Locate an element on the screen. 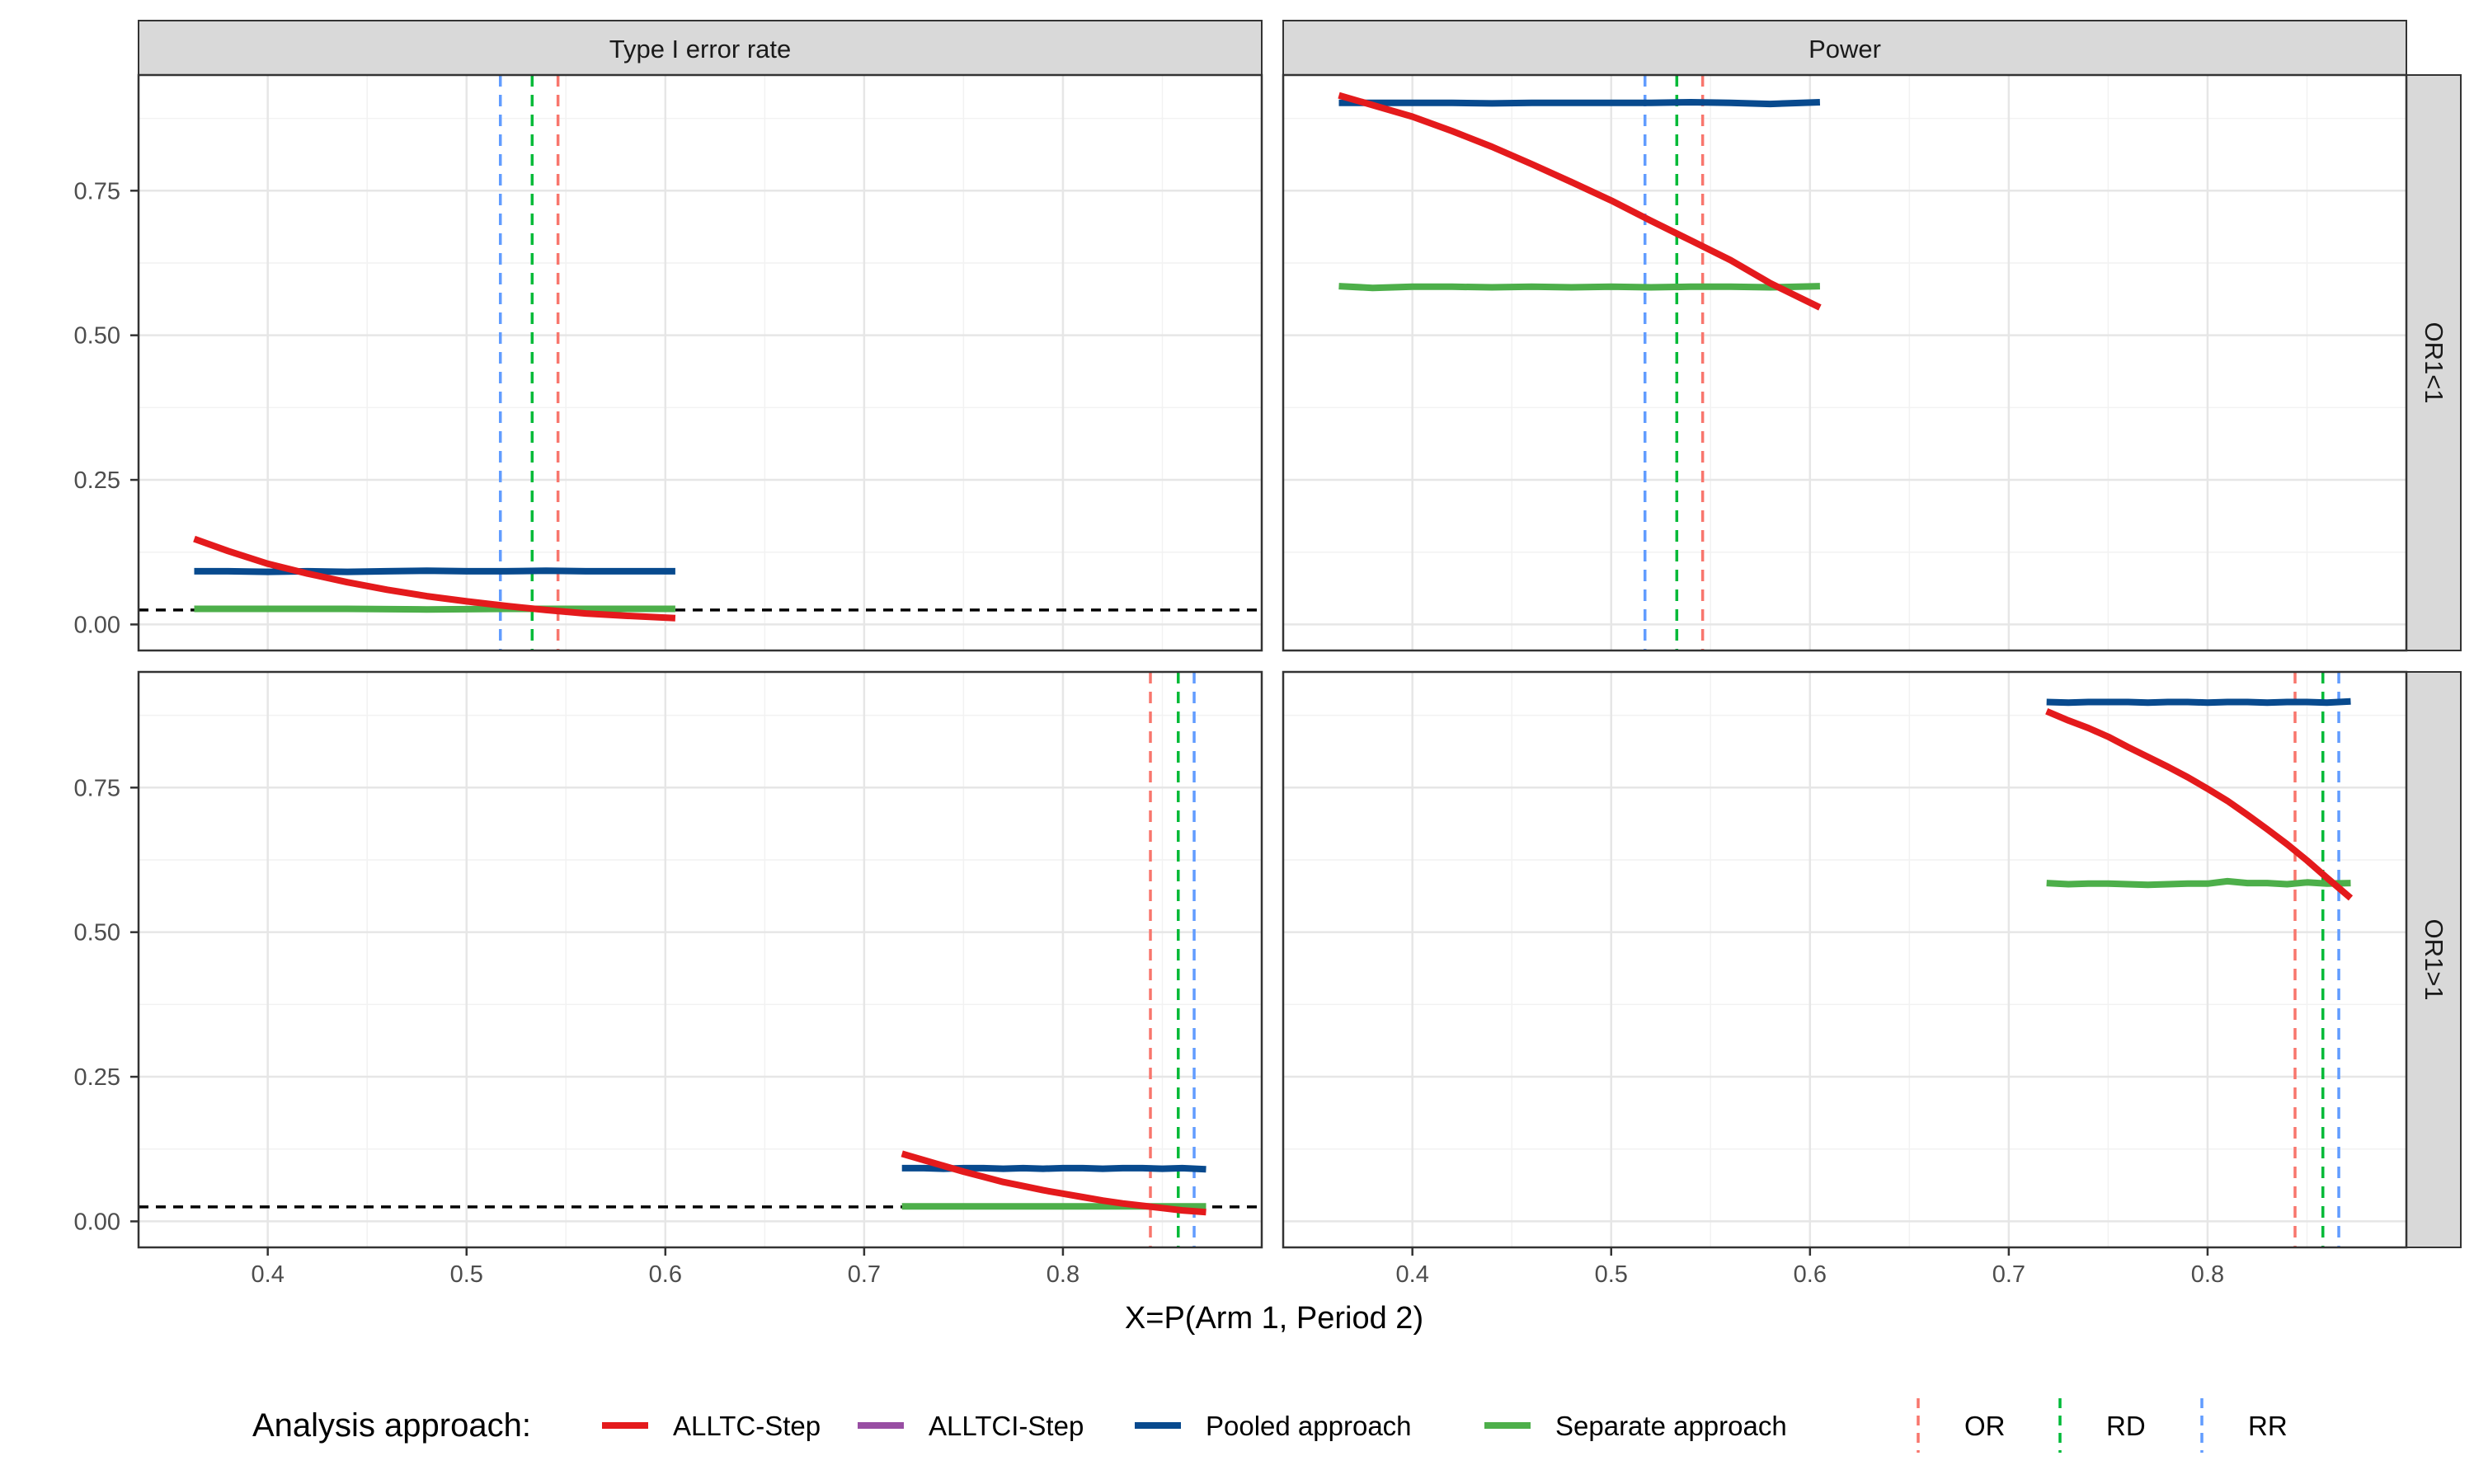 The height and width of the screenshot is (1484, 2474). x-axis-title: X=P(Arm 1, Period 2) is located at coordinates (1274, 1318).